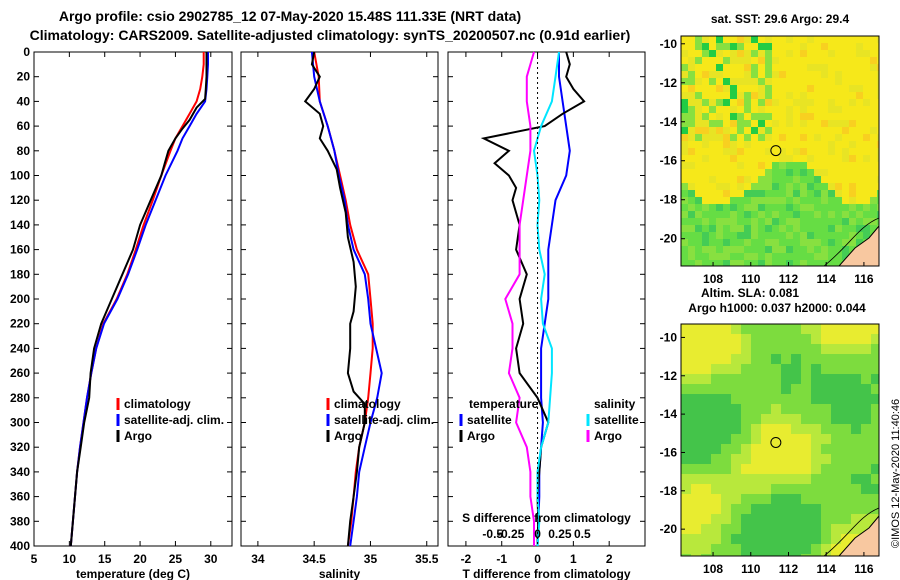 Image resolution: width=900 pixels, height=580 pixels. I want to click on temperature-xtick-label: 30, so click(211, 559).